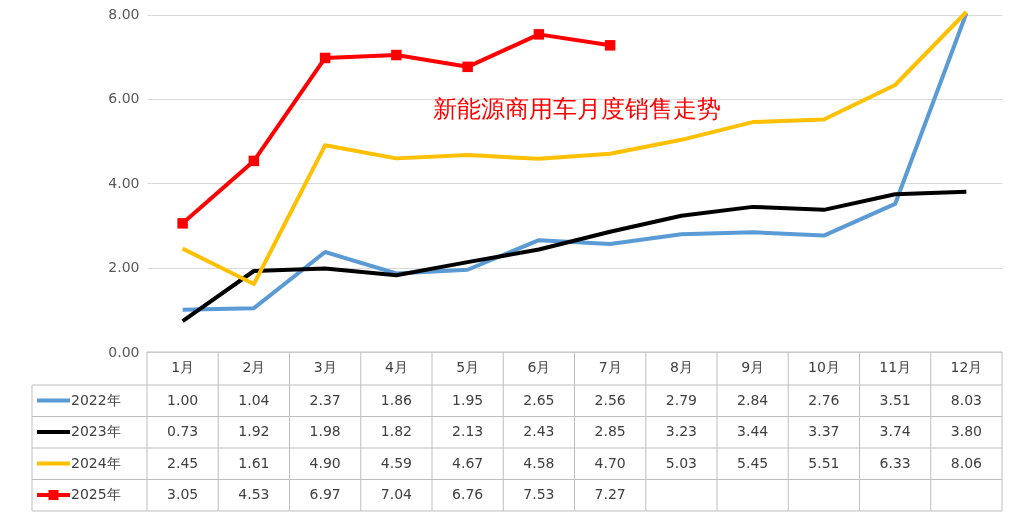 The image size is (1019, 514). I want to click on data-label: 6.33, so click(895, 462).